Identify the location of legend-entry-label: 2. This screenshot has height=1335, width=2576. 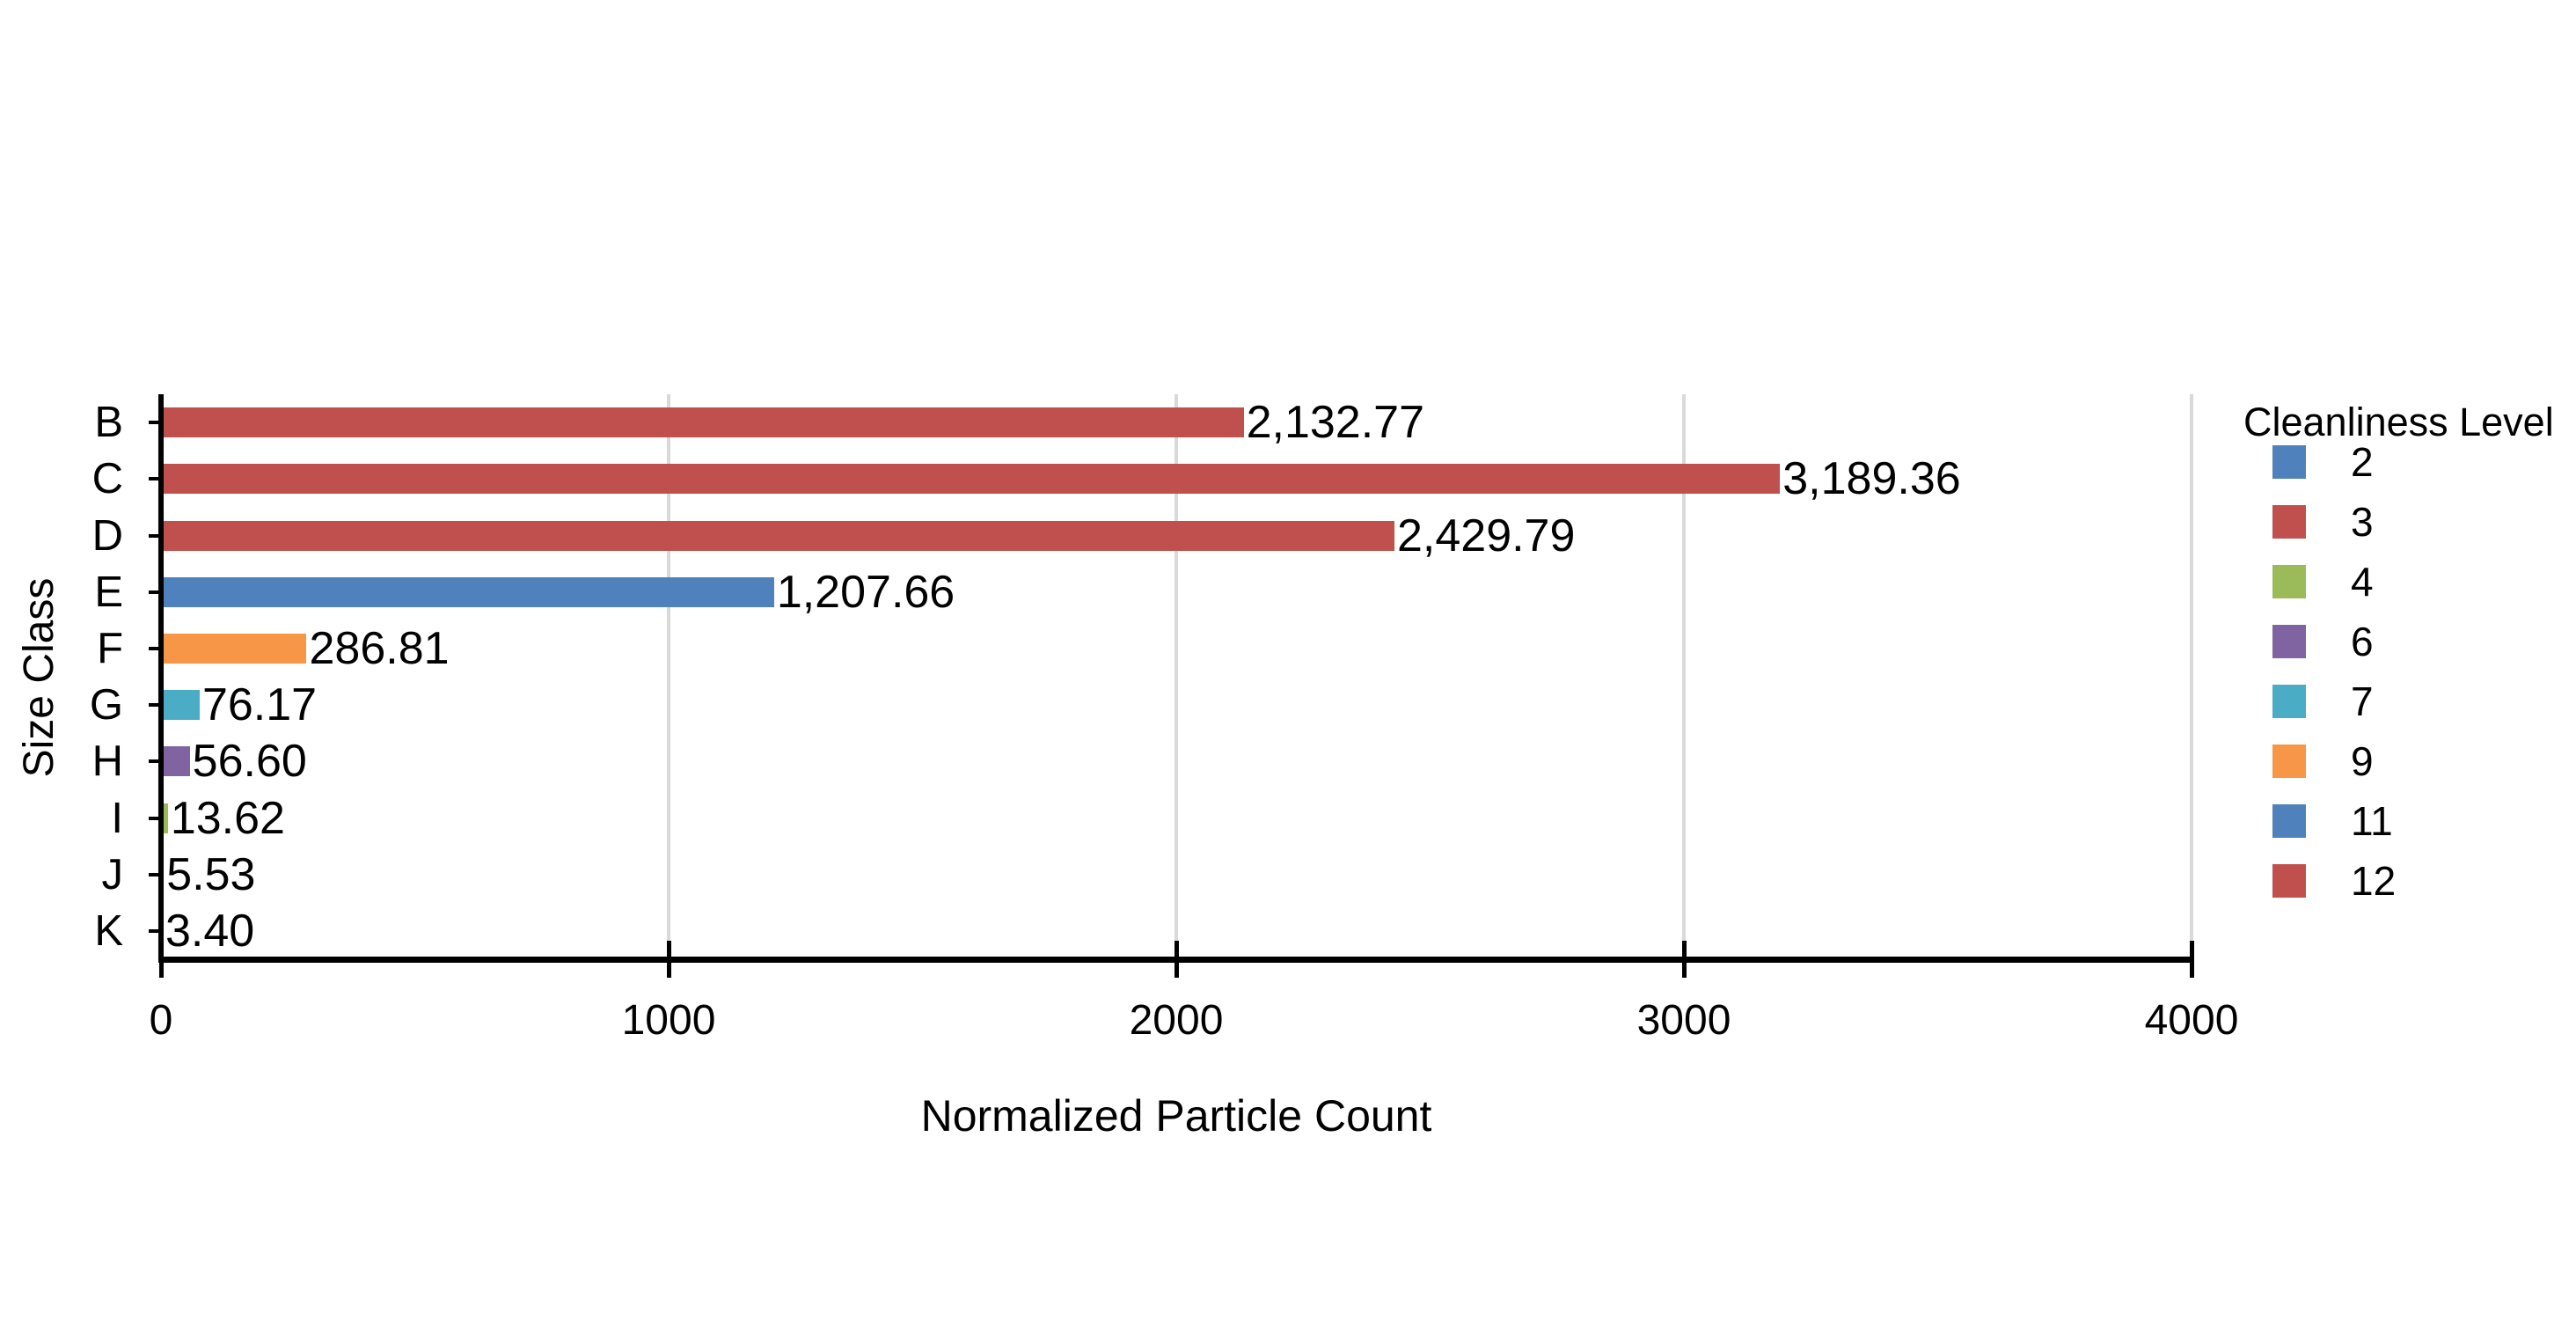
(2362, 462).